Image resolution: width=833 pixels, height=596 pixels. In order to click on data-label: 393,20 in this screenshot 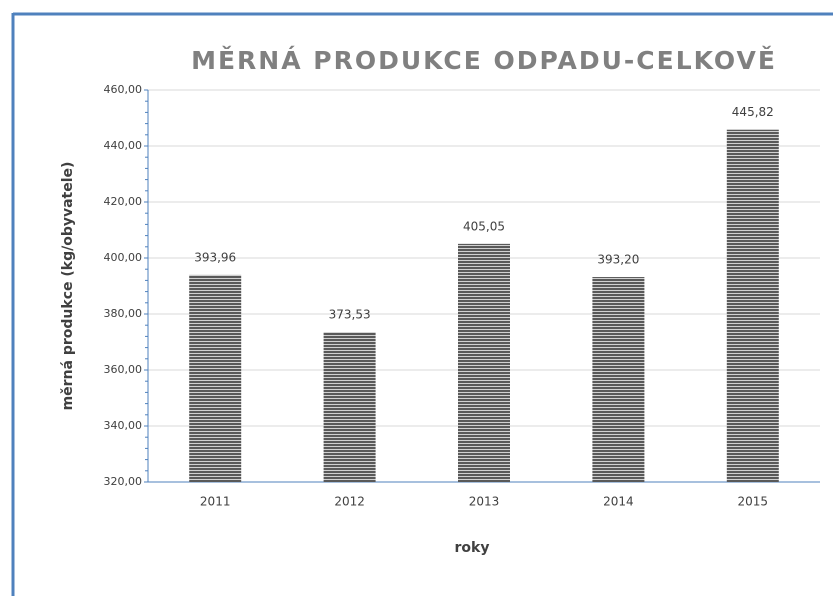, I will do `click(618, 260)`.